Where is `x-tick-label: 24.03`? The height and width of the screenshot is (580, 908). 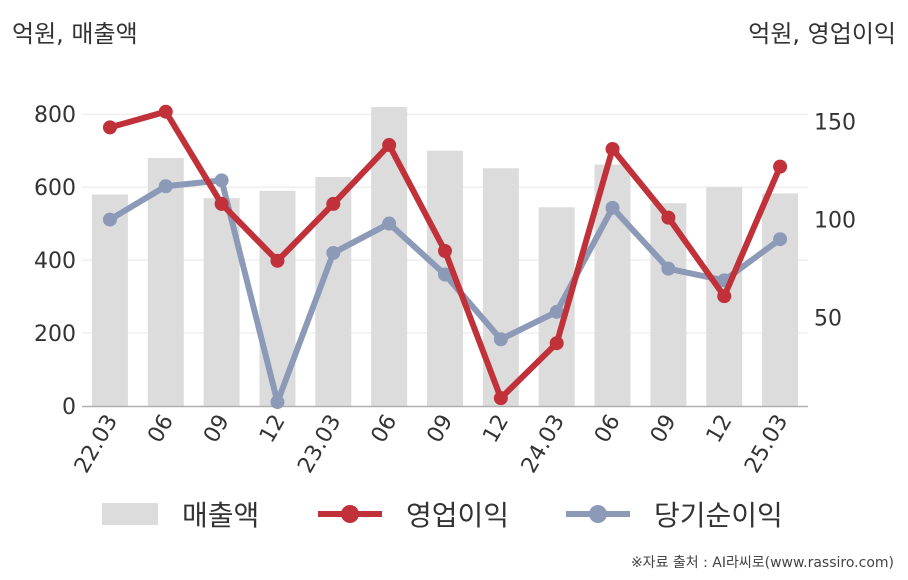
x-tick-label: 24.03 is located at coordinates (543, 444).